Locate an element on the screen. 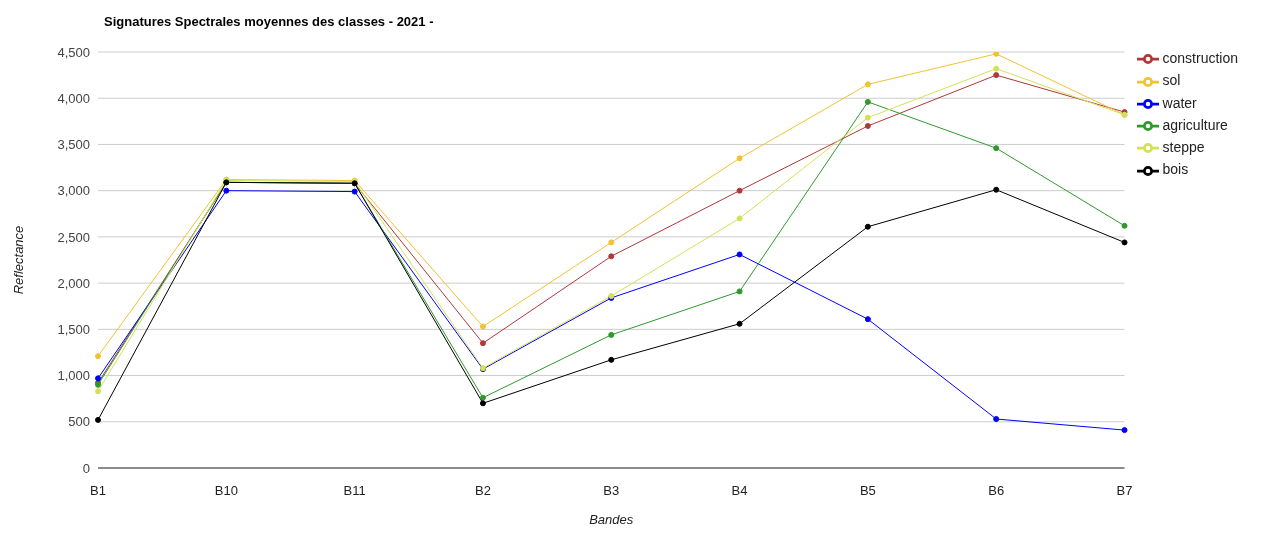  x-tick-label: B3 is located at coordinates (611, 491).